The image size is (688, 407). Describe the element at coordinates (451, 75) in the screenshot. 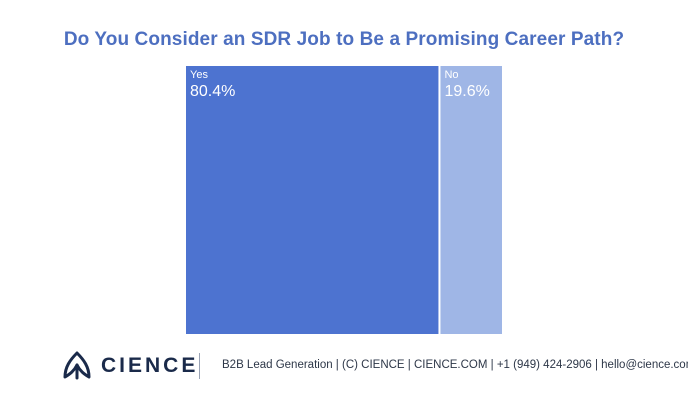

I see `cell-category-label: No` at that location.